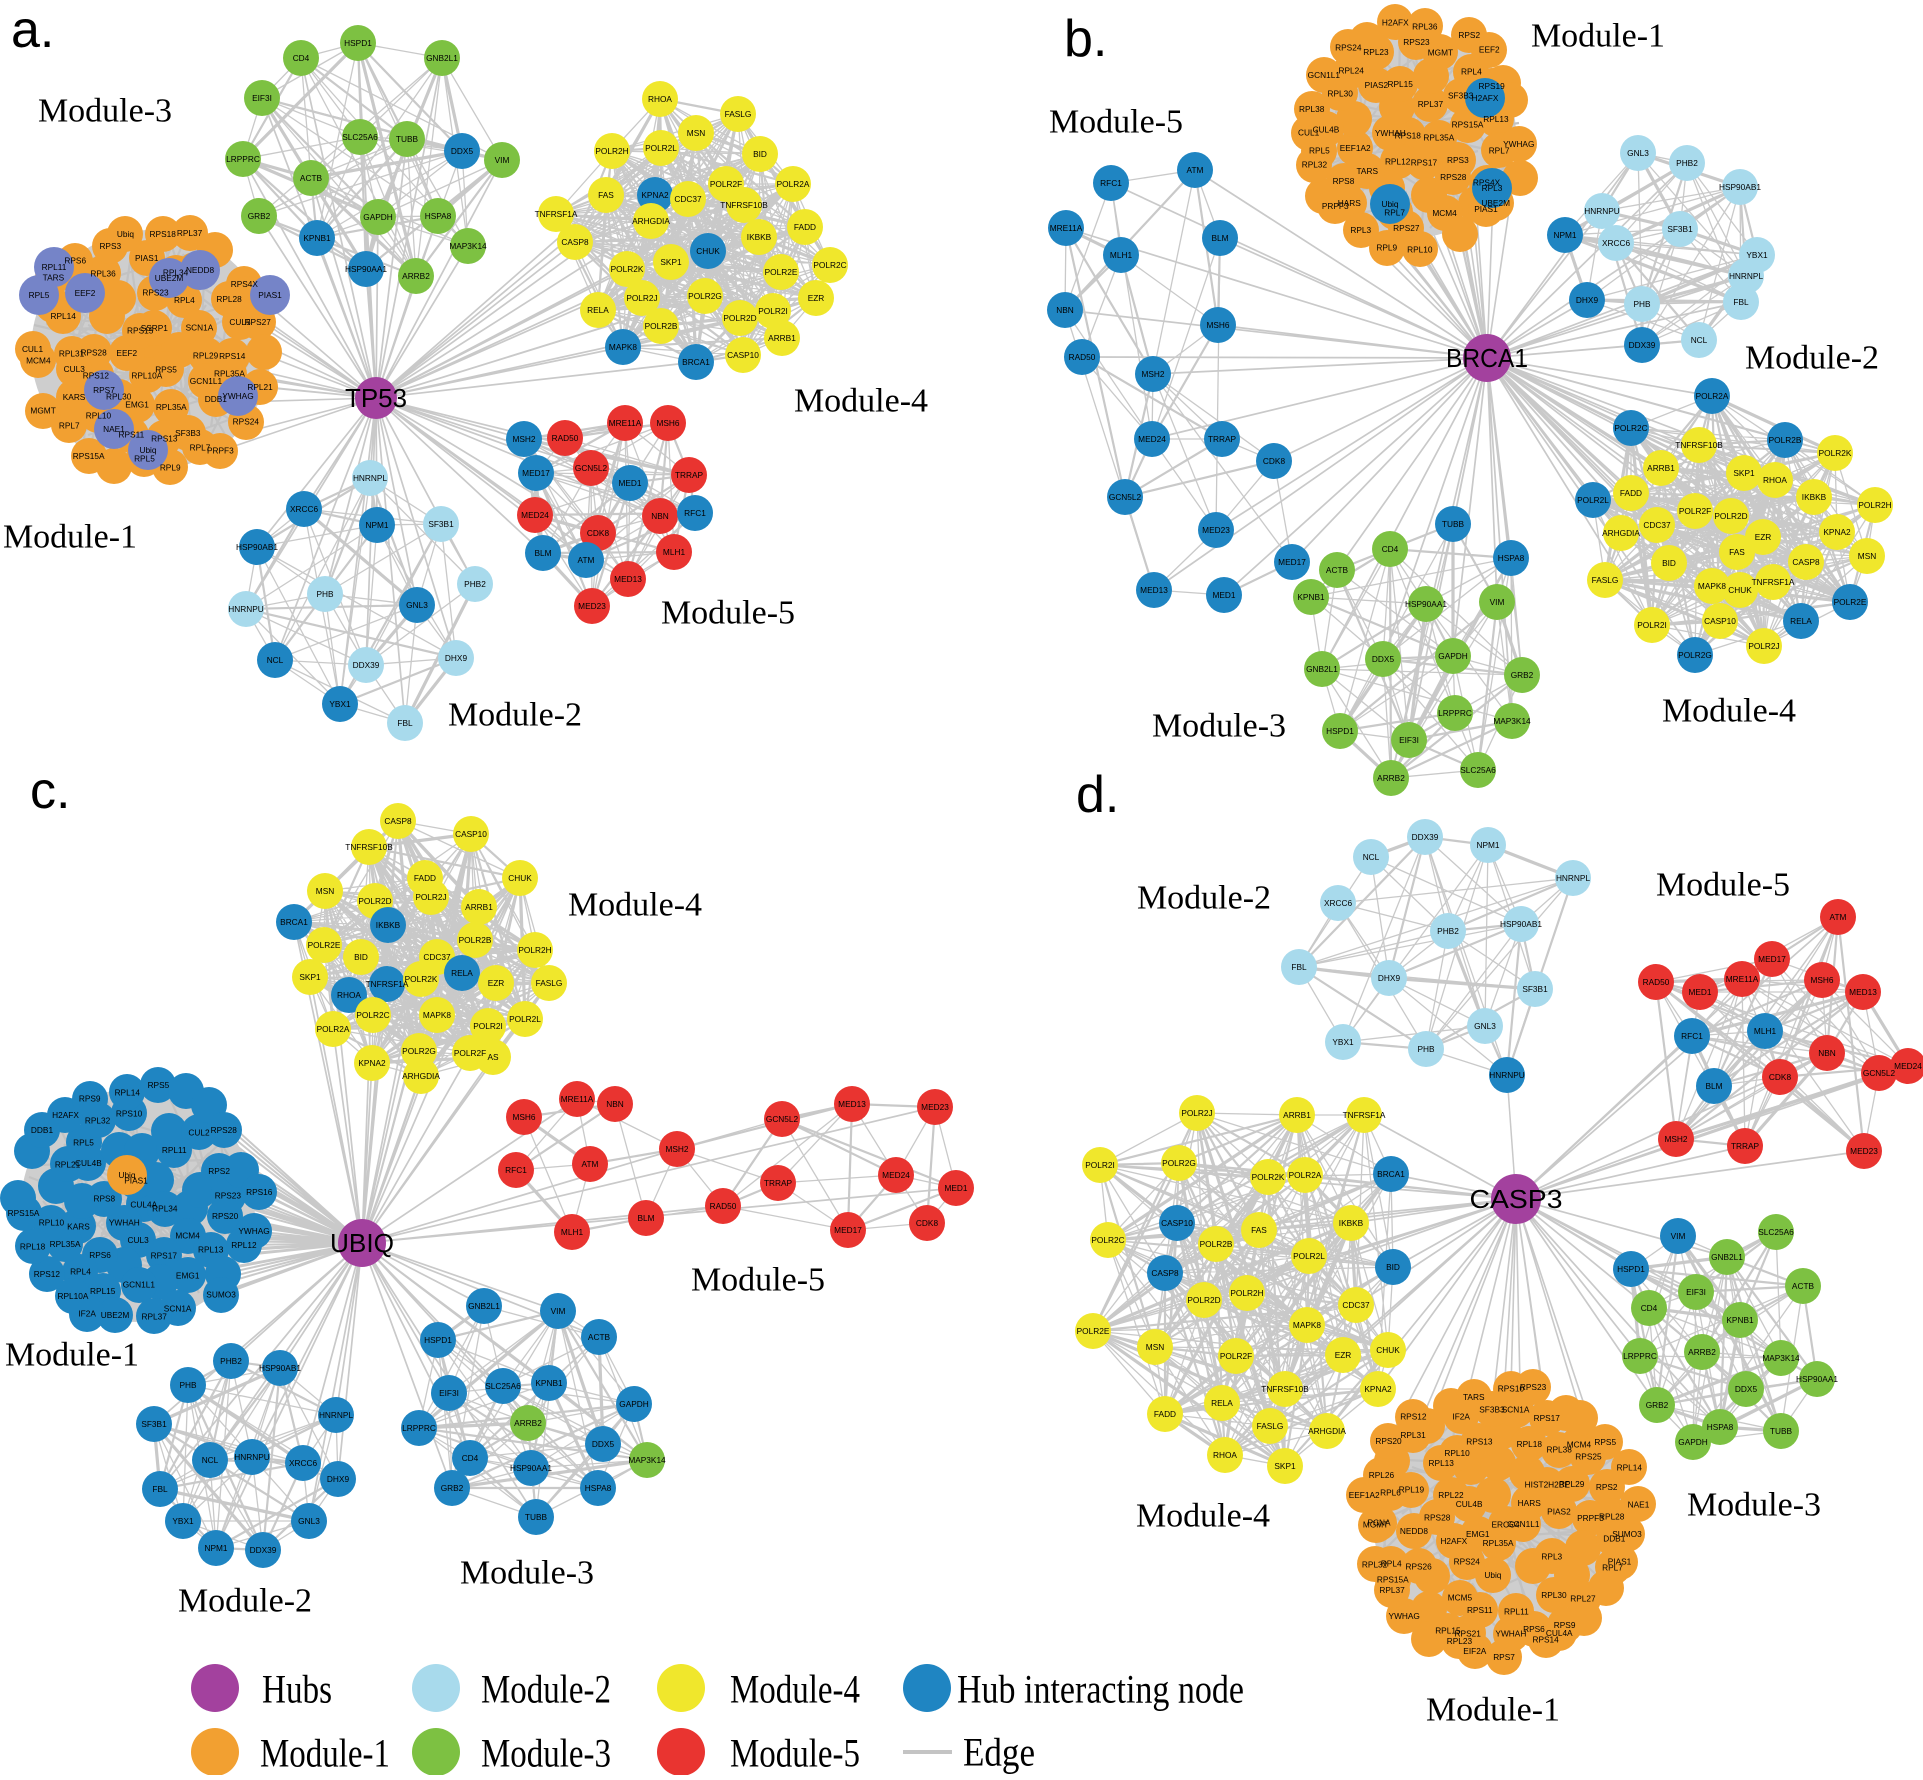  I want to click on svg-text: CUL3, so click(75, 369).